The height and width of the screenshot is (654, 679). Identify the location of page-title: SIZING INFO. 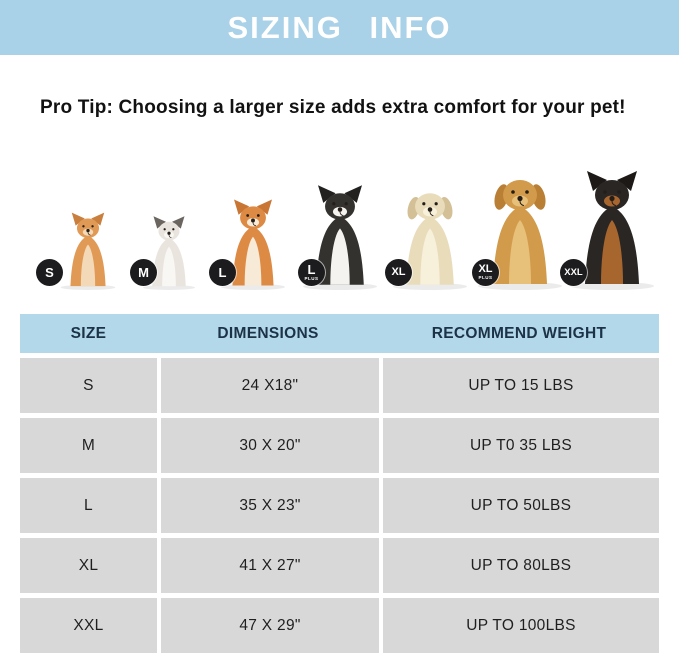
(339, 27).